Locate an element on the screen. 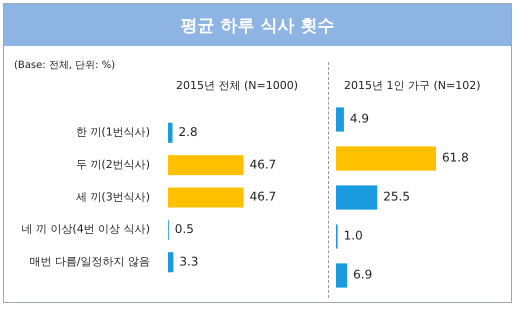  data-label: 1.0 is located at coordinates (353, 235).